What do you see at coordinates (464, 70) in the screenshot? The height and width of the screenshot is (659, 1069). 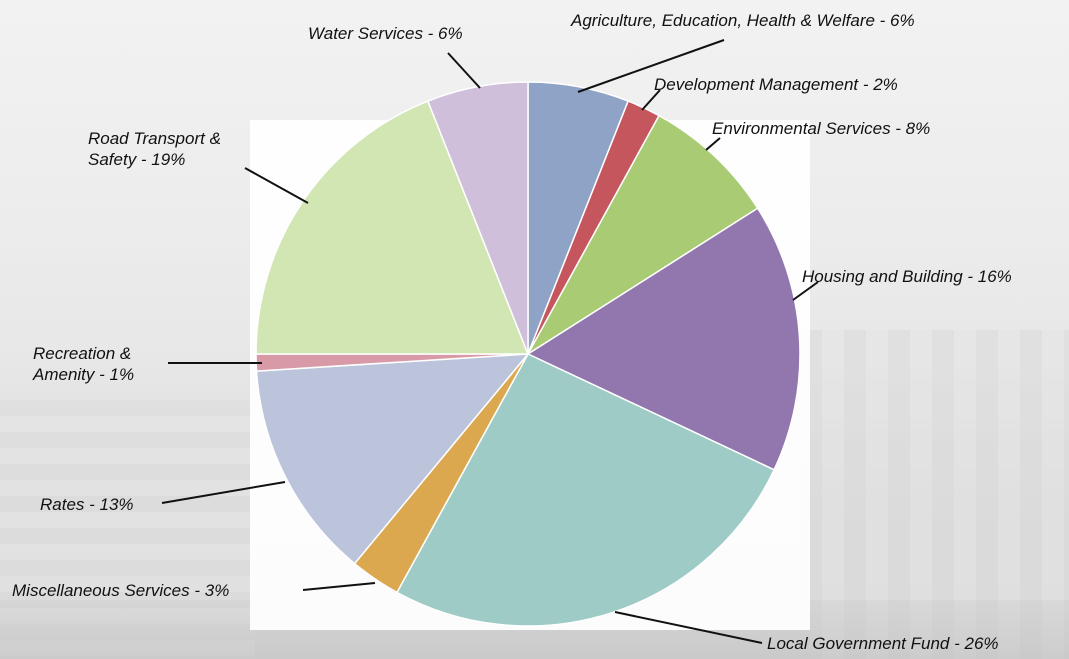 I see `leader-line-water` at bounding box center [464, 70].